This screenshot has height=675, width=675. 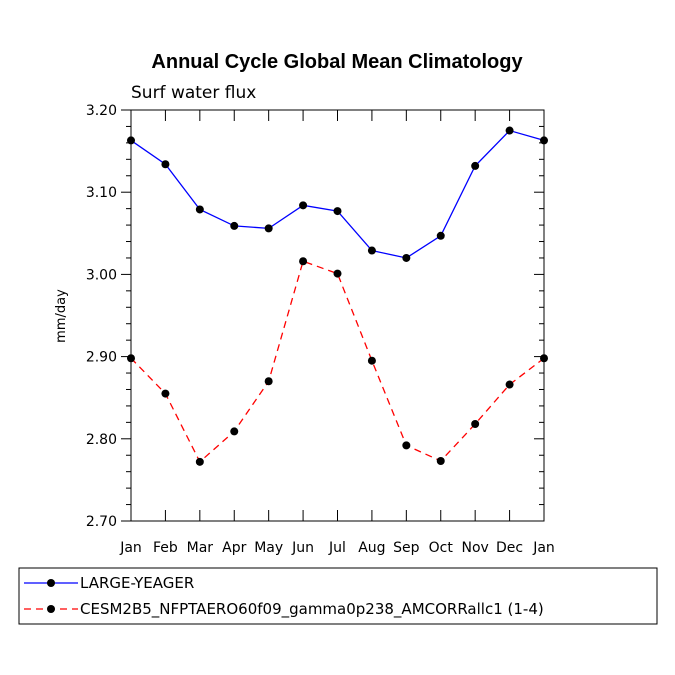 What do you see at coordinates (61, 316) in the screenshot?
I see `y-axis-label: mm/day` at bounding box center [61, 316].